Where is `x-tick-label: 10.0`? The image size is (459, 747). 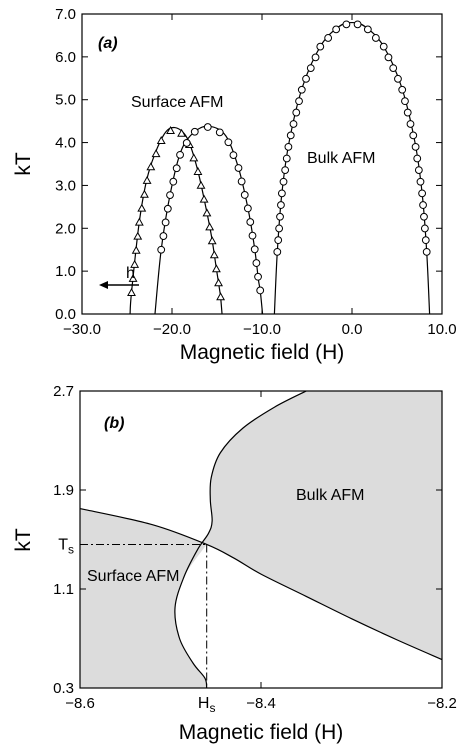 x-tick-label: 10.0 is located at coordinates (441, 329).